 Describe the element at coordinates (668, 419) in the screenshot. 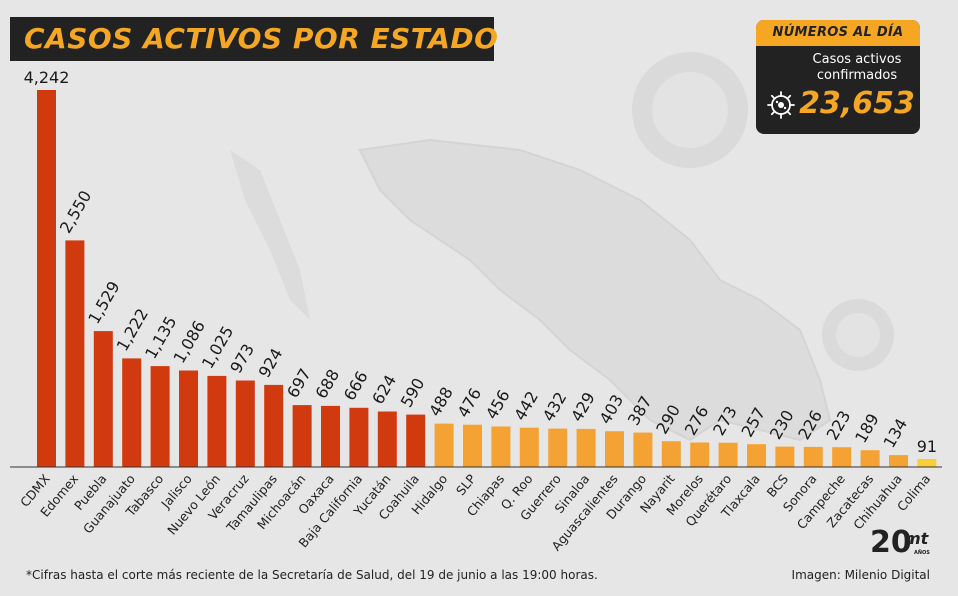

I see `value-label-22: 290` at that location.